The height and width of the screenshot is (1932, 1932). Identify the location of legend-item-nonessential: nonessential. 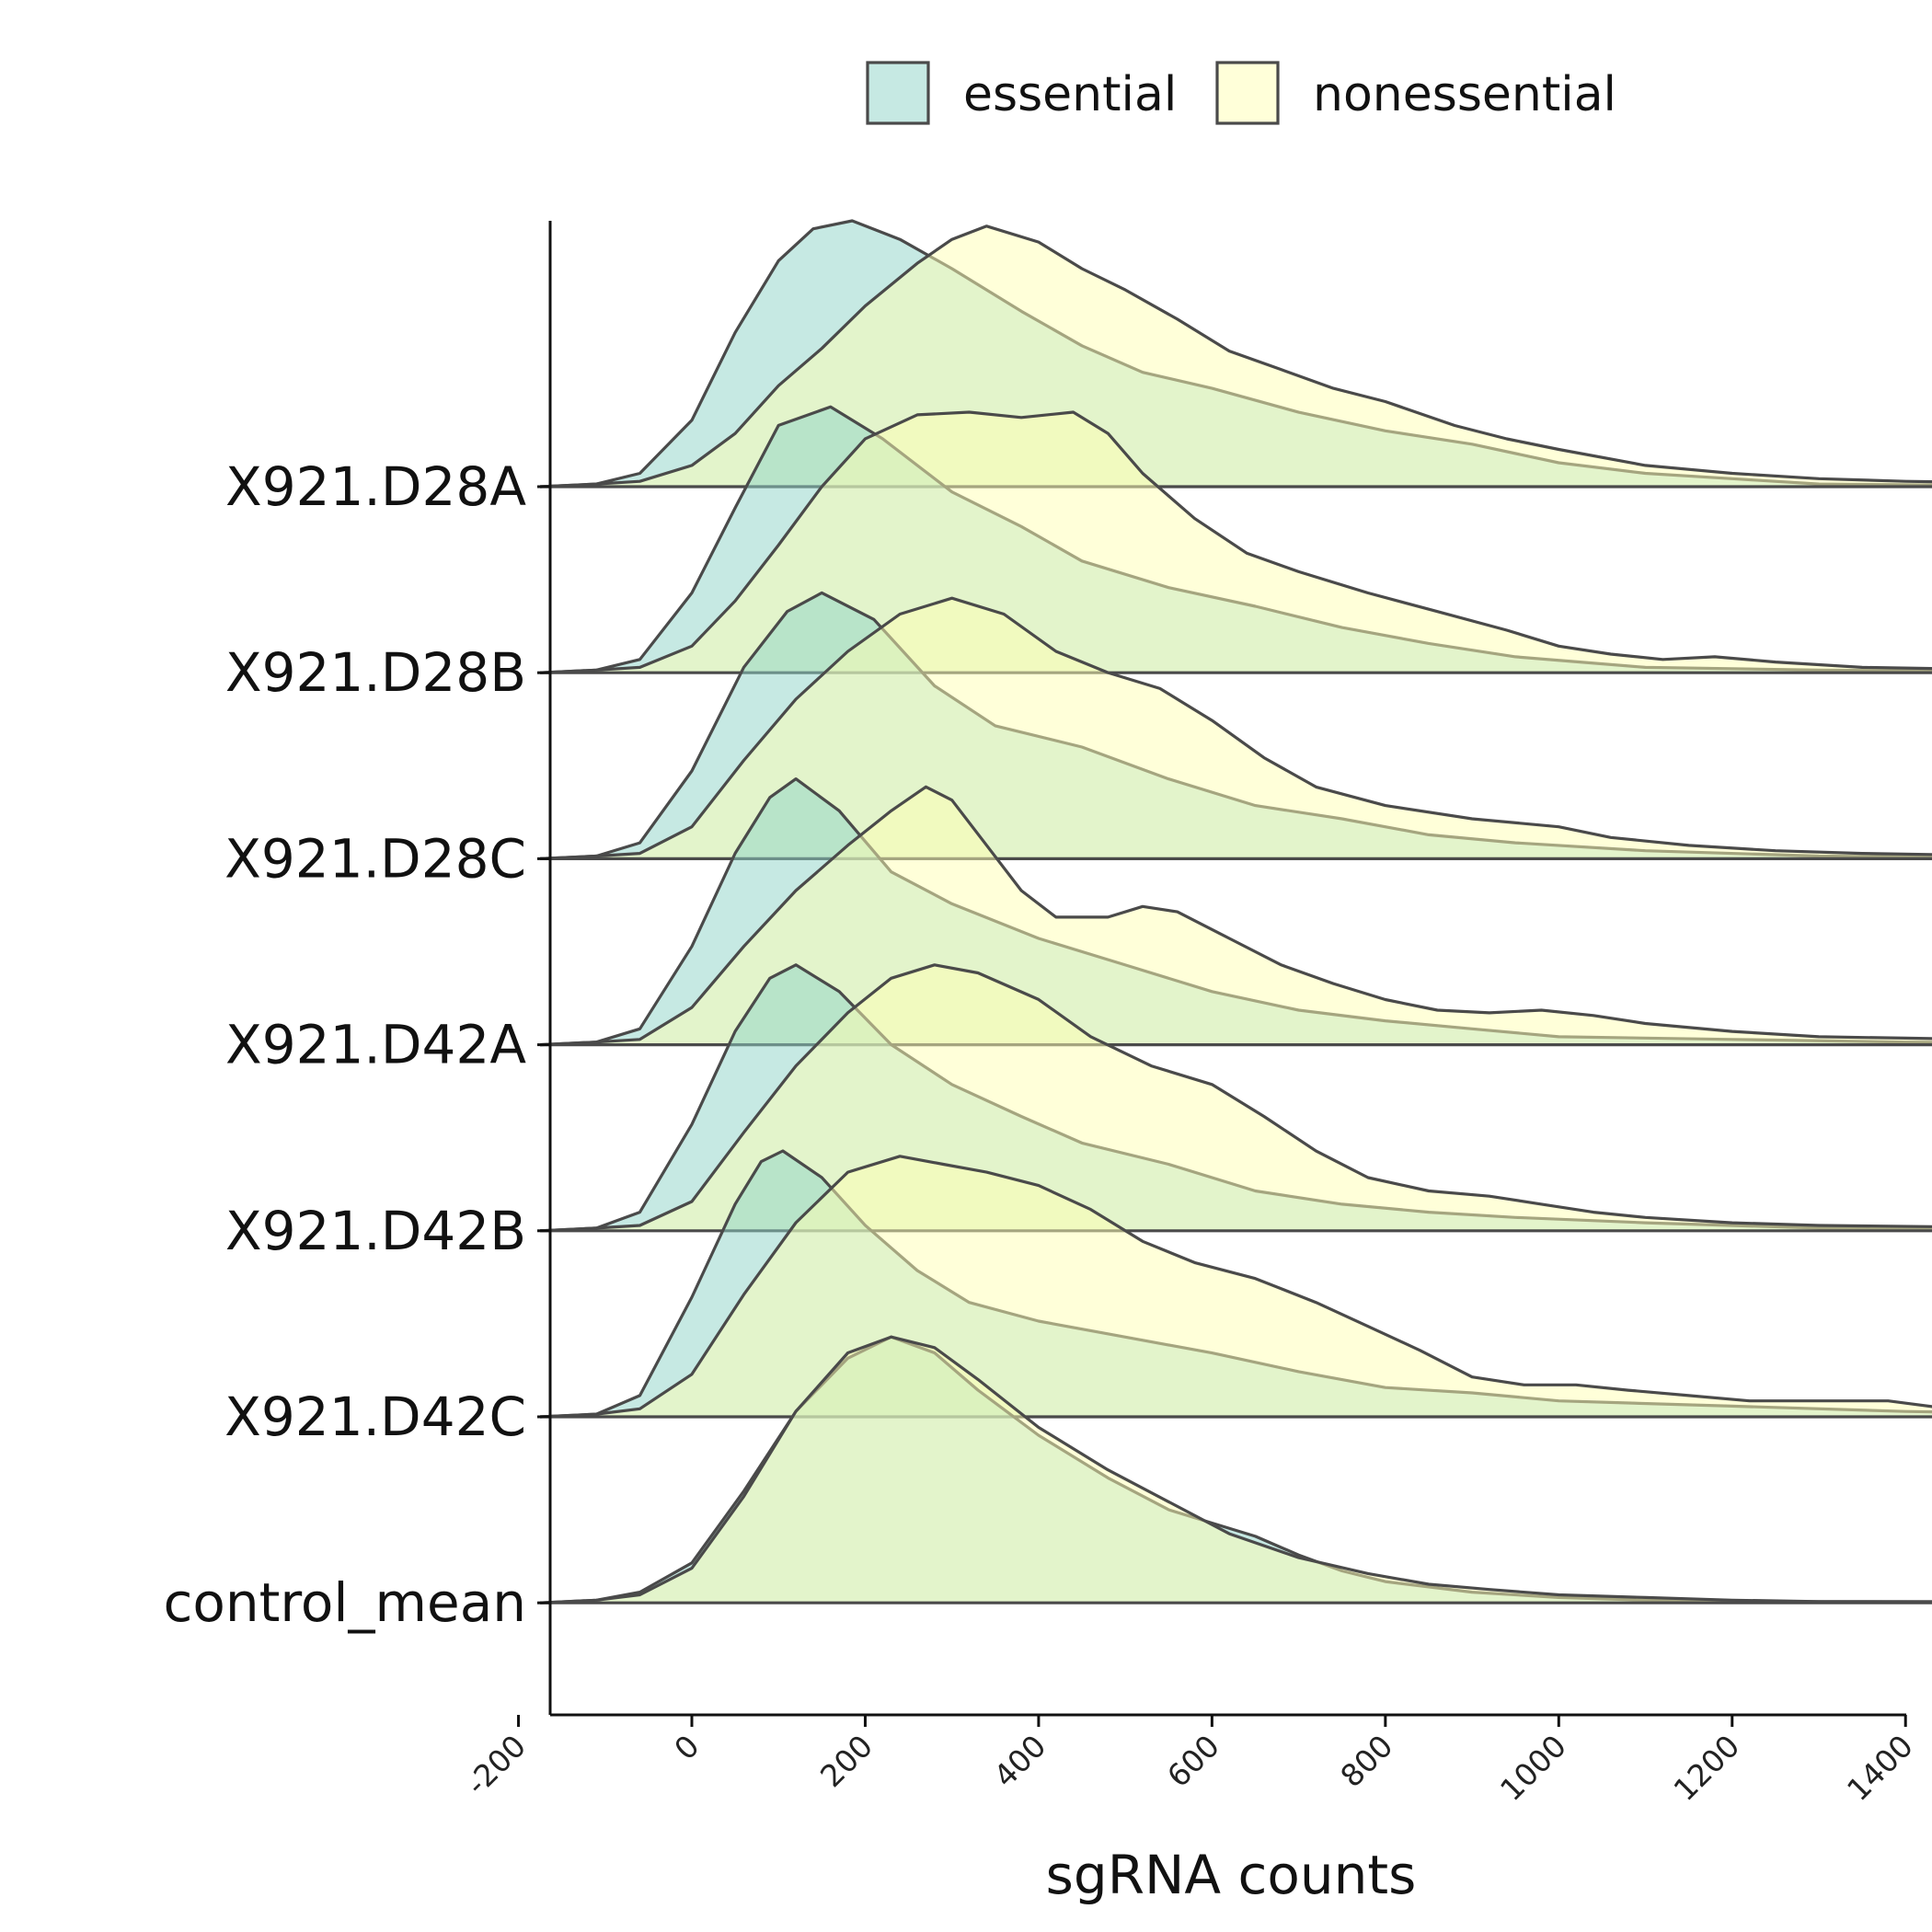
(1415, 93).